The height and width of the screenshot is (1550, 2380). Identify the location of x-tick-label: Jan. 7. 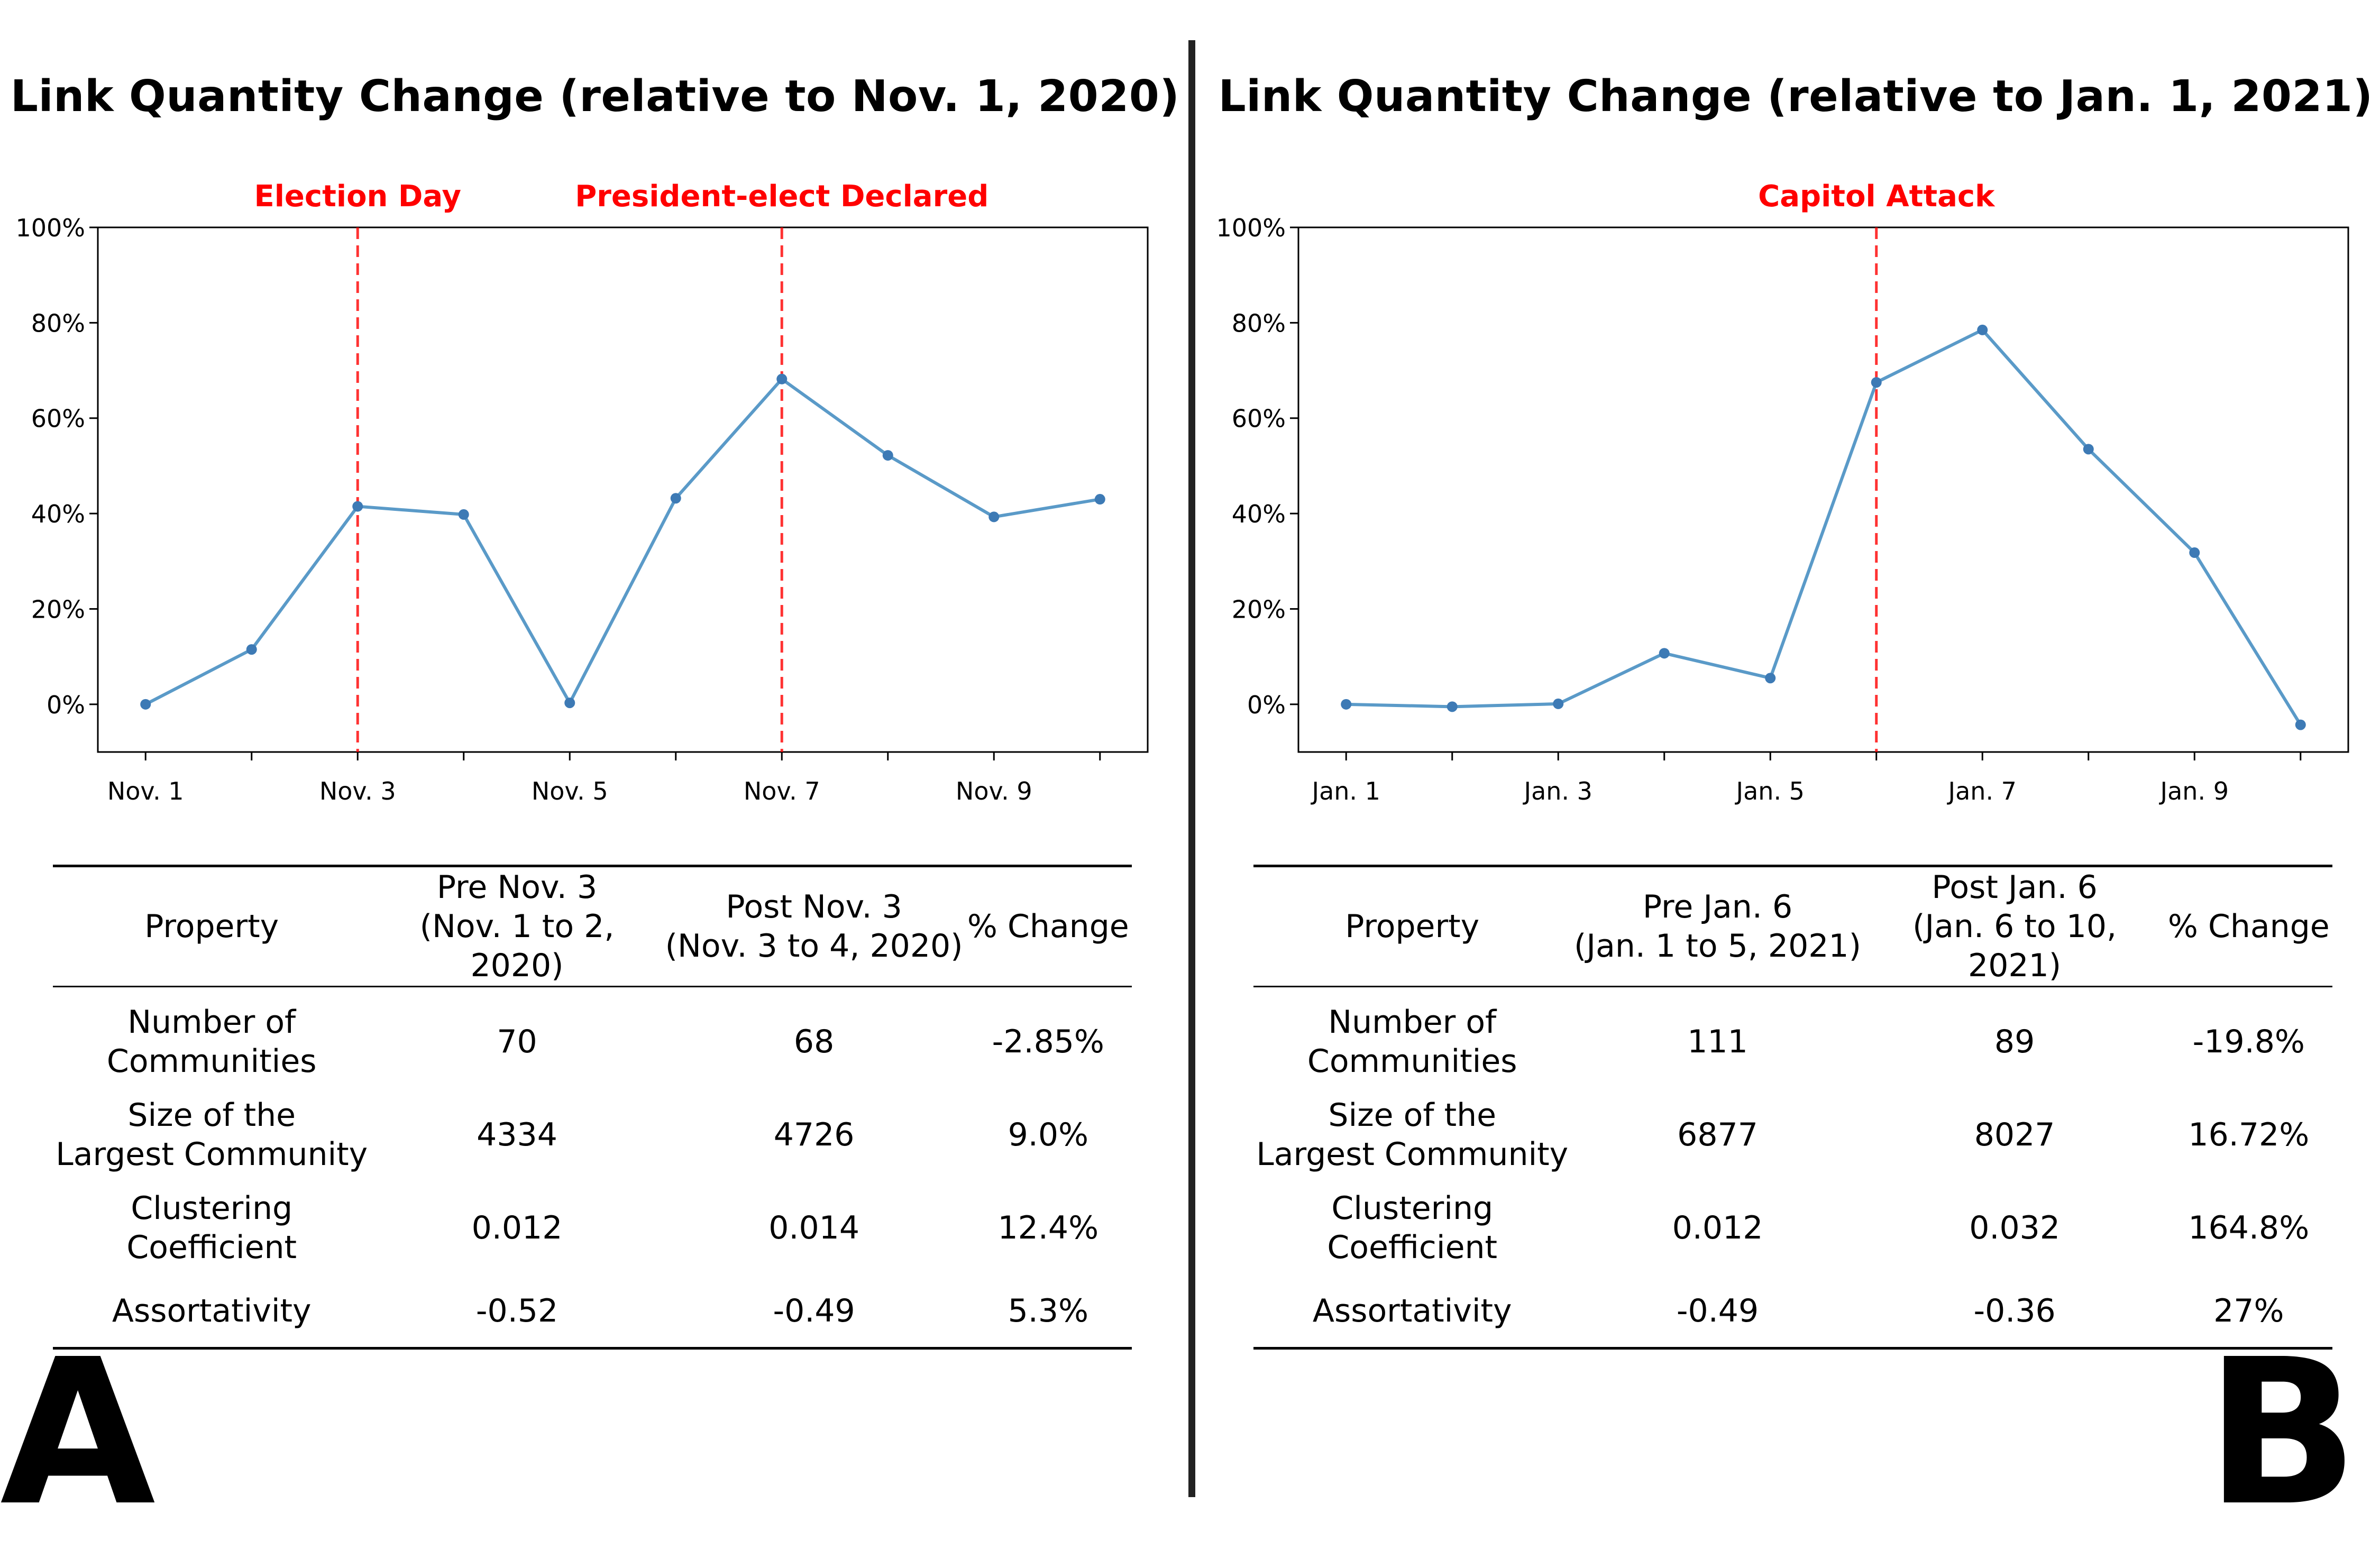
(1982, 791).